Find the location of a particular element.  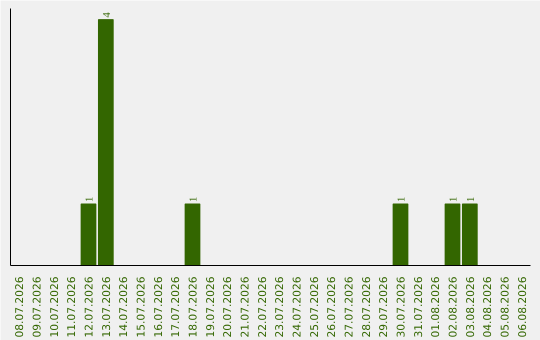

x-tick-label: 12.07.2026 is located at coordinates (89, 307).